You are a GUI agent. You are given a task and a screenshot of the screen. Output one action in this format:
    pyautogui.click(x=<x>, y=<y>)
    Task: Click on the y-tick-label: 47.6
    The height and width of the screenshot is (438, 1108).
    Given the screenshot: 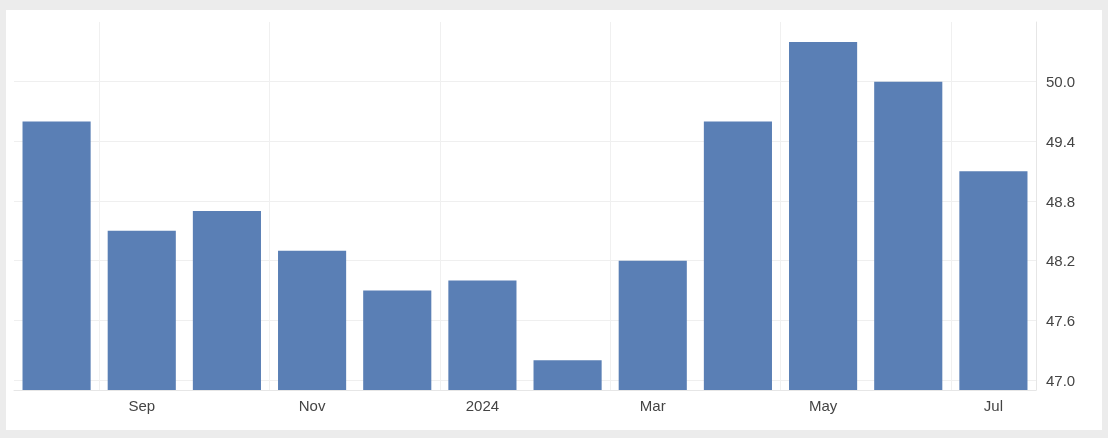 What is the action you would take?
    pyautogui.click(x=1061, y=320)
    